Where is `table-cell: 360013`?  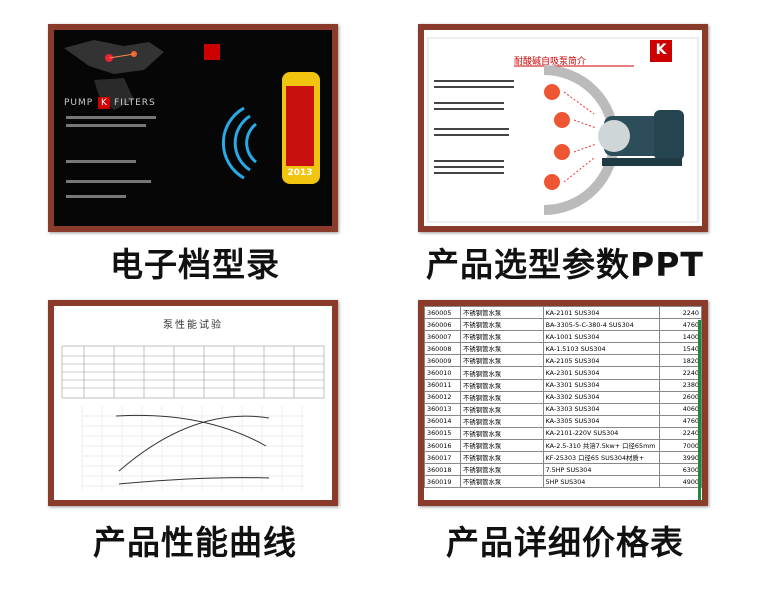
table-cell: 360013 is located at coordinates (442, 409).